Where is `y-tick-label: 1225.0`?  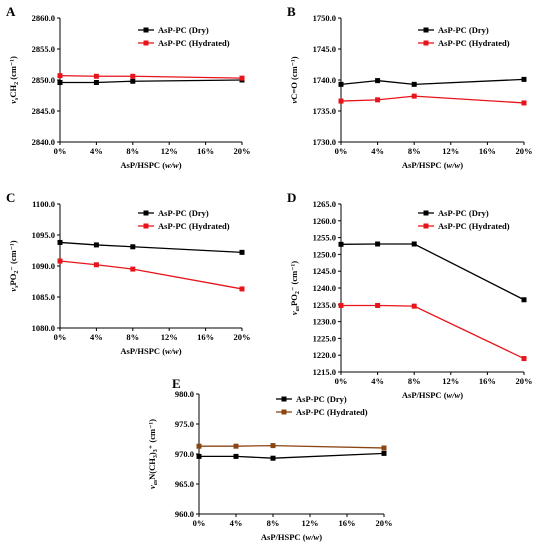
y-tick-label: 1225.0 is located at coordinates (324, 338).